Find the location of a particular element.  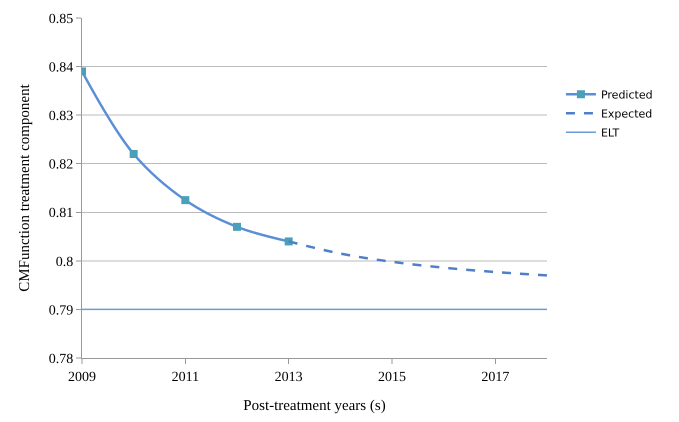

y-tick-label: 0.84 is located at coordinates (61, 68).